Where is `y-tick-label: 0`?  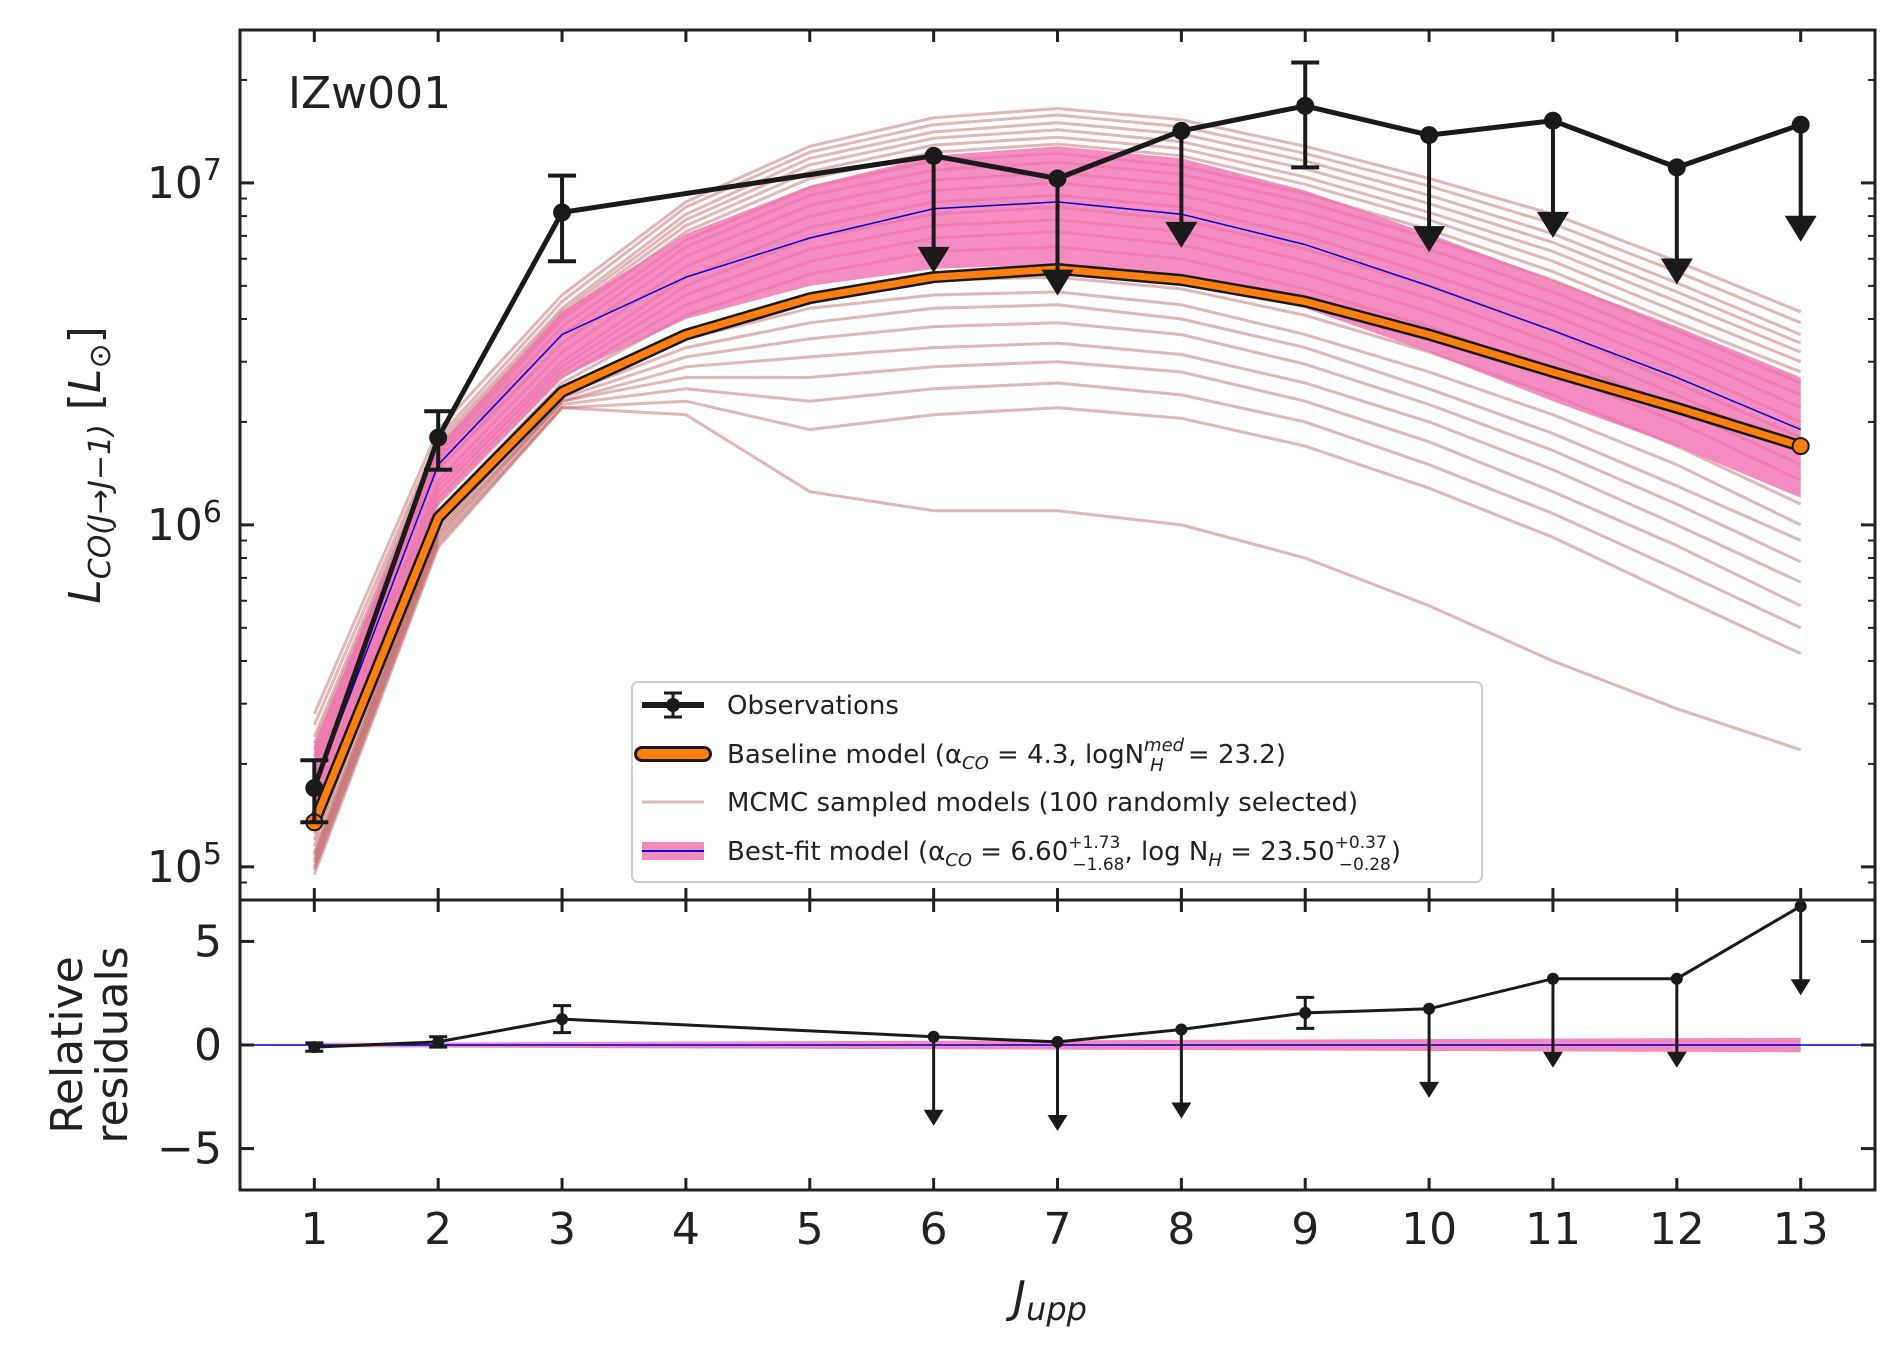
y-tick-label: 0 is located at coordinates (208, 1045).